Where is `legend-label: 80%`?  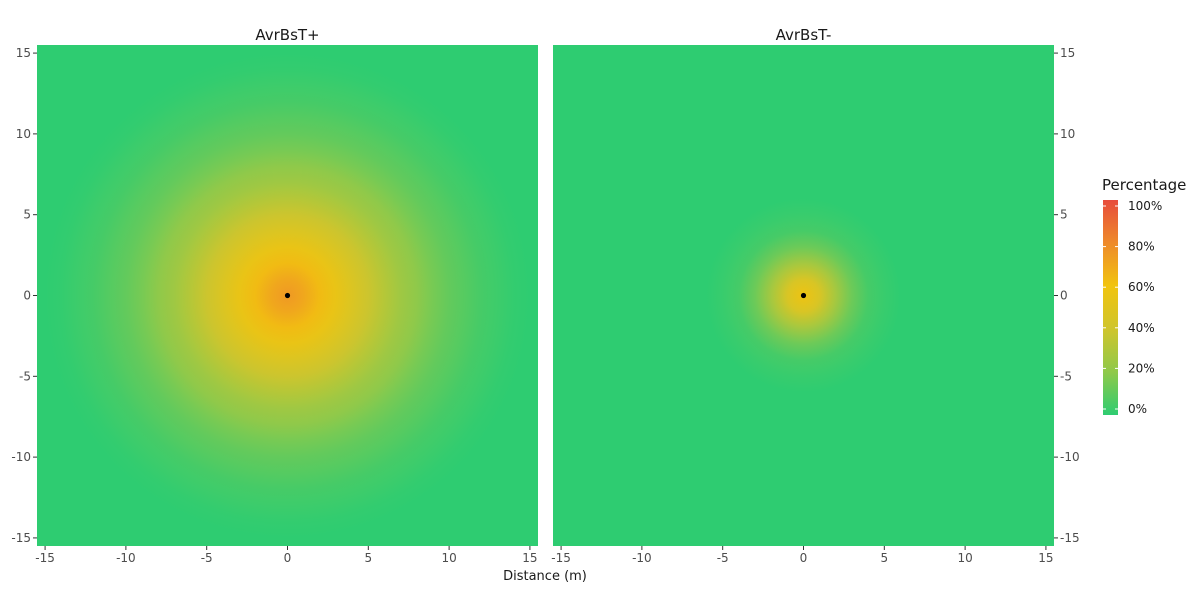
legend-label: 80% is located at coordinates (1141, 247).